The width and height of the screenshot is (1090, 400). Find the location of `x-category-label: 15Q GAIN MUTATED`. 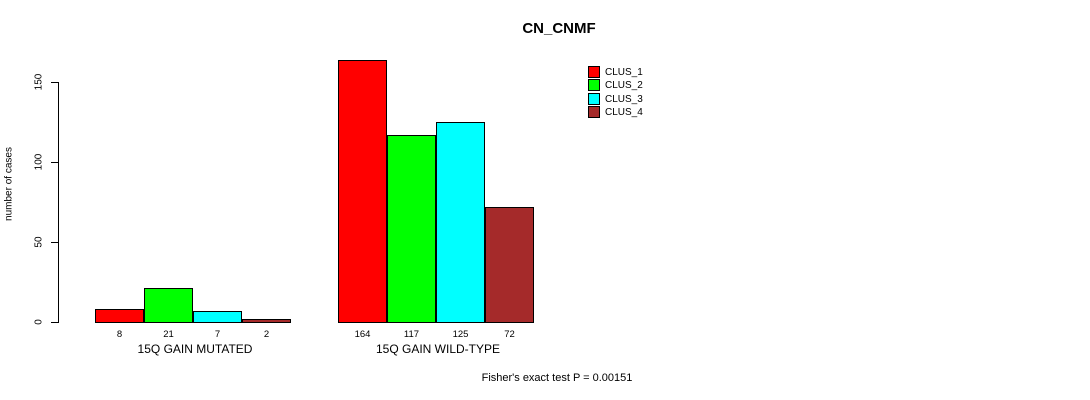

x-category-label: 15Q GAIN MUTATED is located at coordinates (195, 349).